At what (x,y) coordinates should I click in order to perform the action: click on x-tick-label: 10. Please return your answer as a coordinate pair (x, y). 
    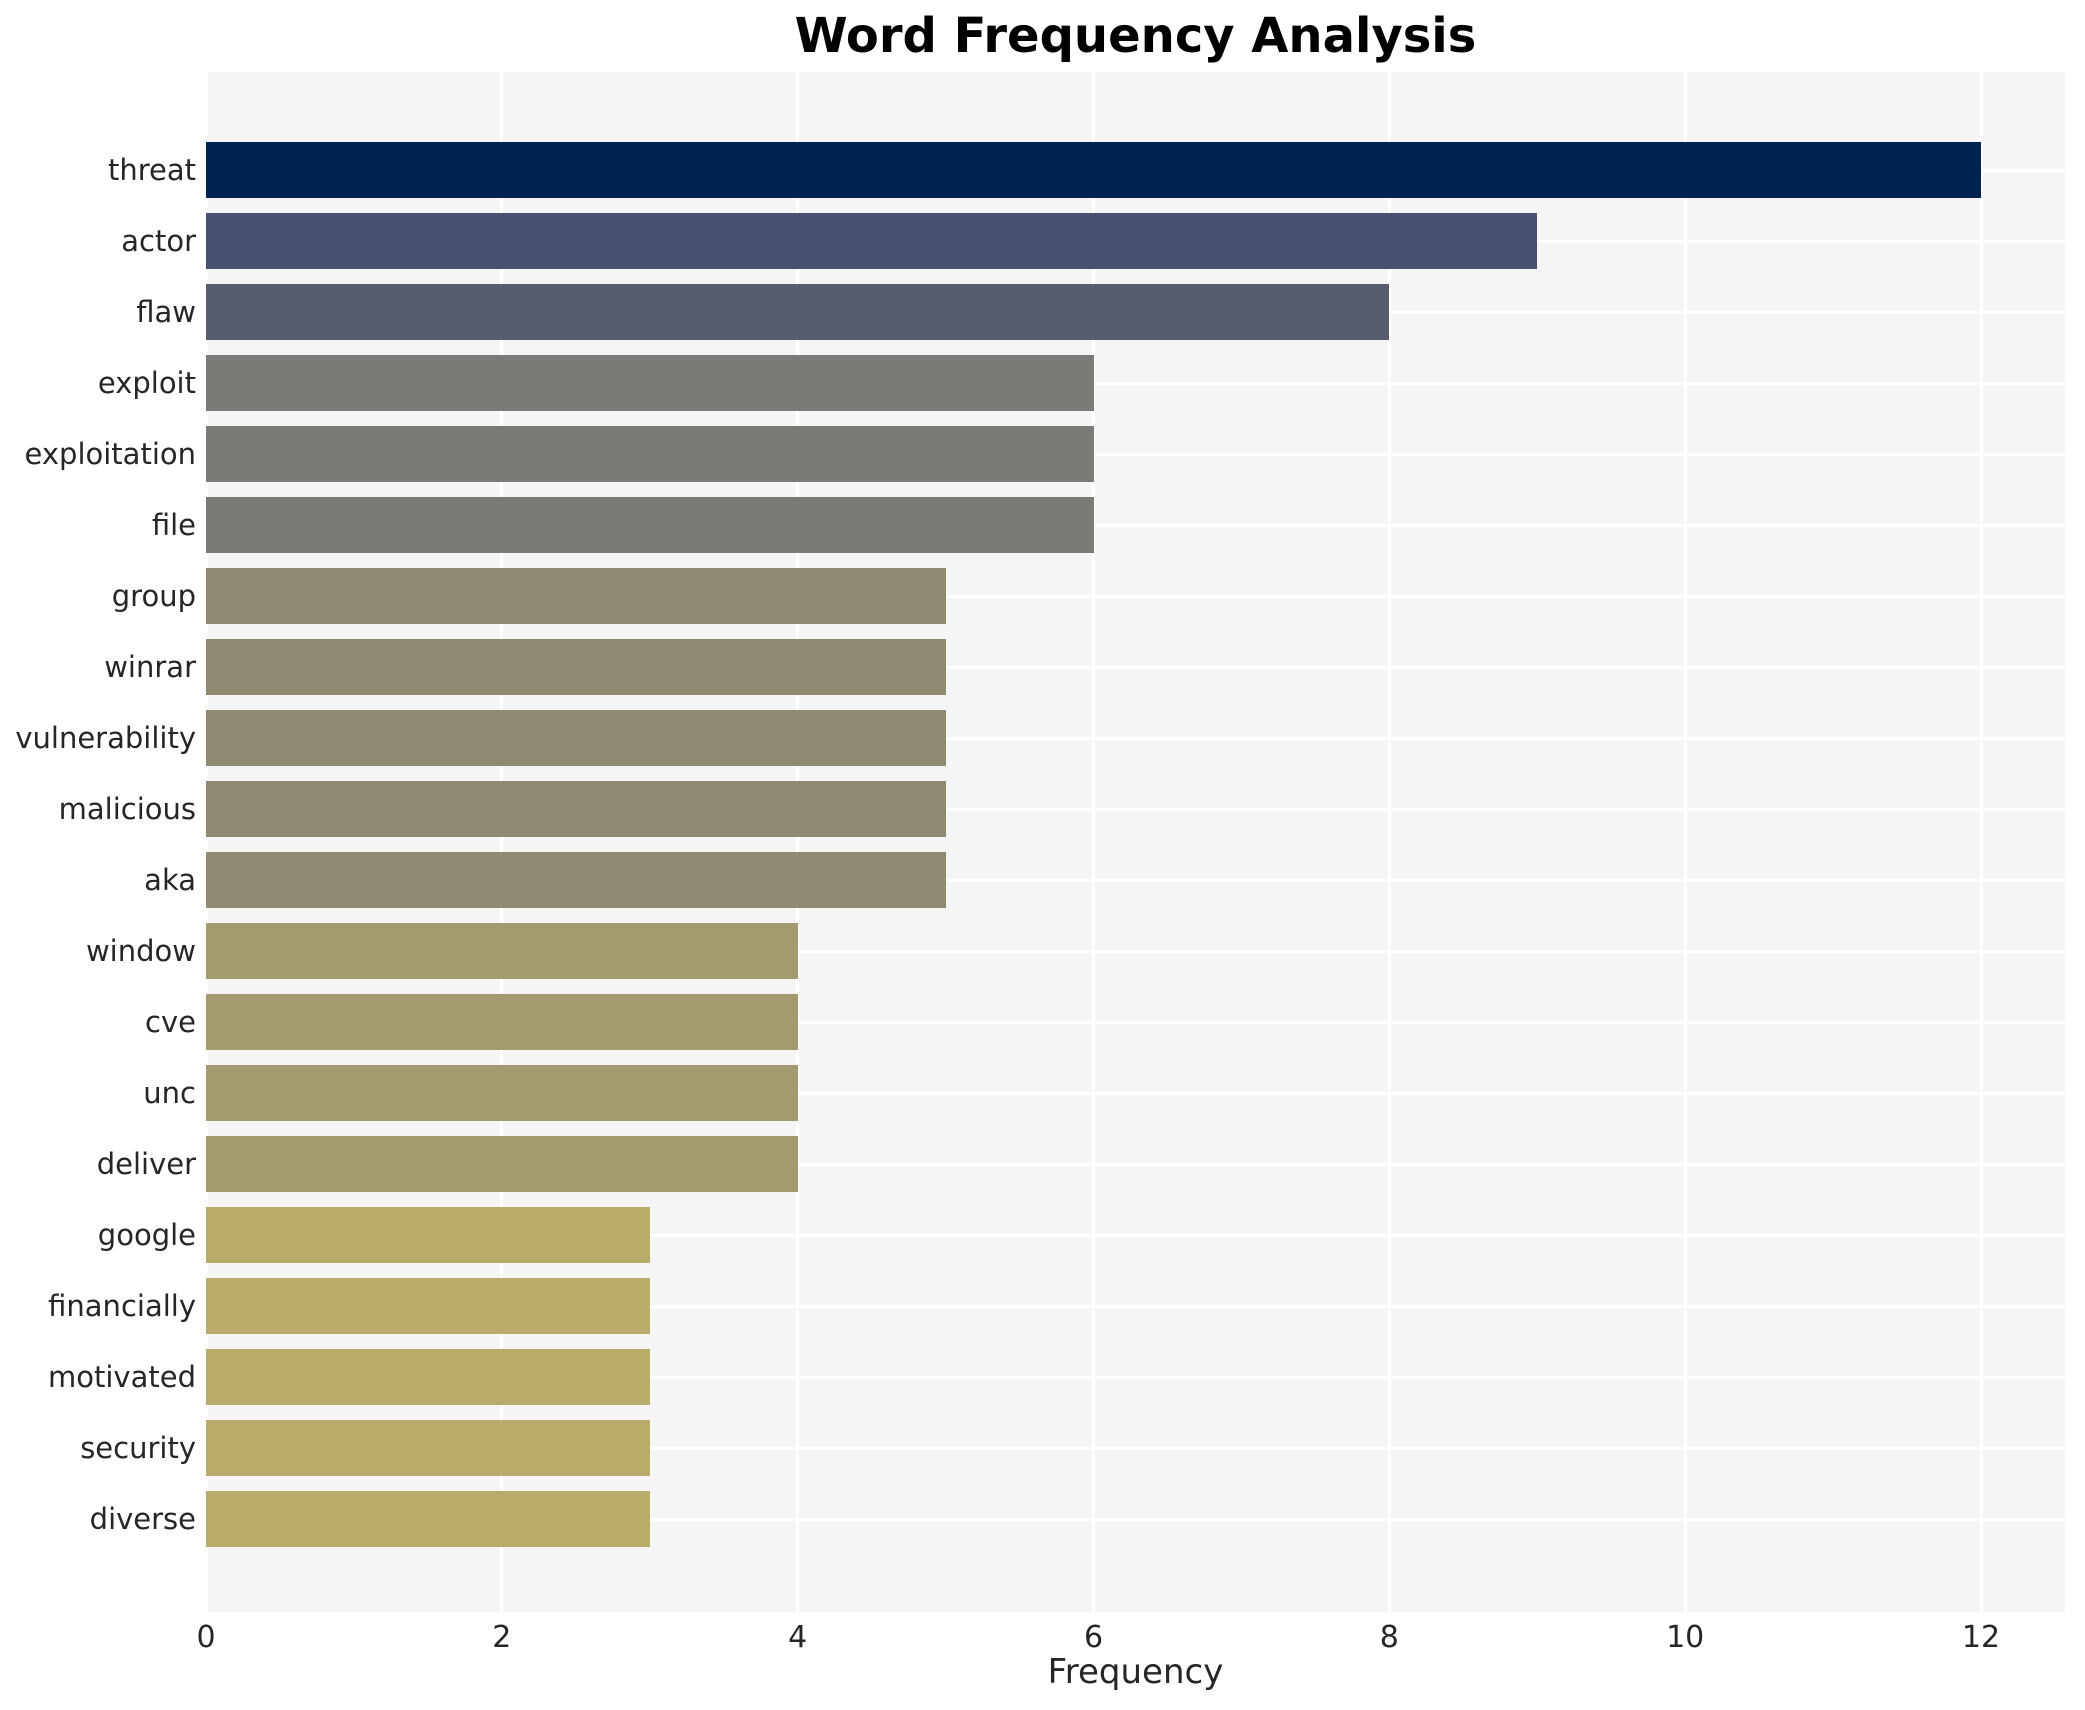
    Looking at the image, I should click on (1685, 1637).